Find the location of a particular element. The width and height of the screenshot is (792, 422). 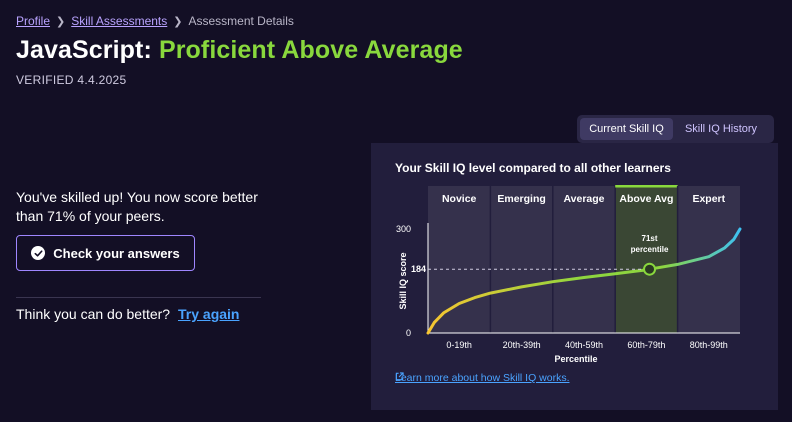

learn-more-link: Learn more about how Skill IQ works. is located at coordinates (482, 378).